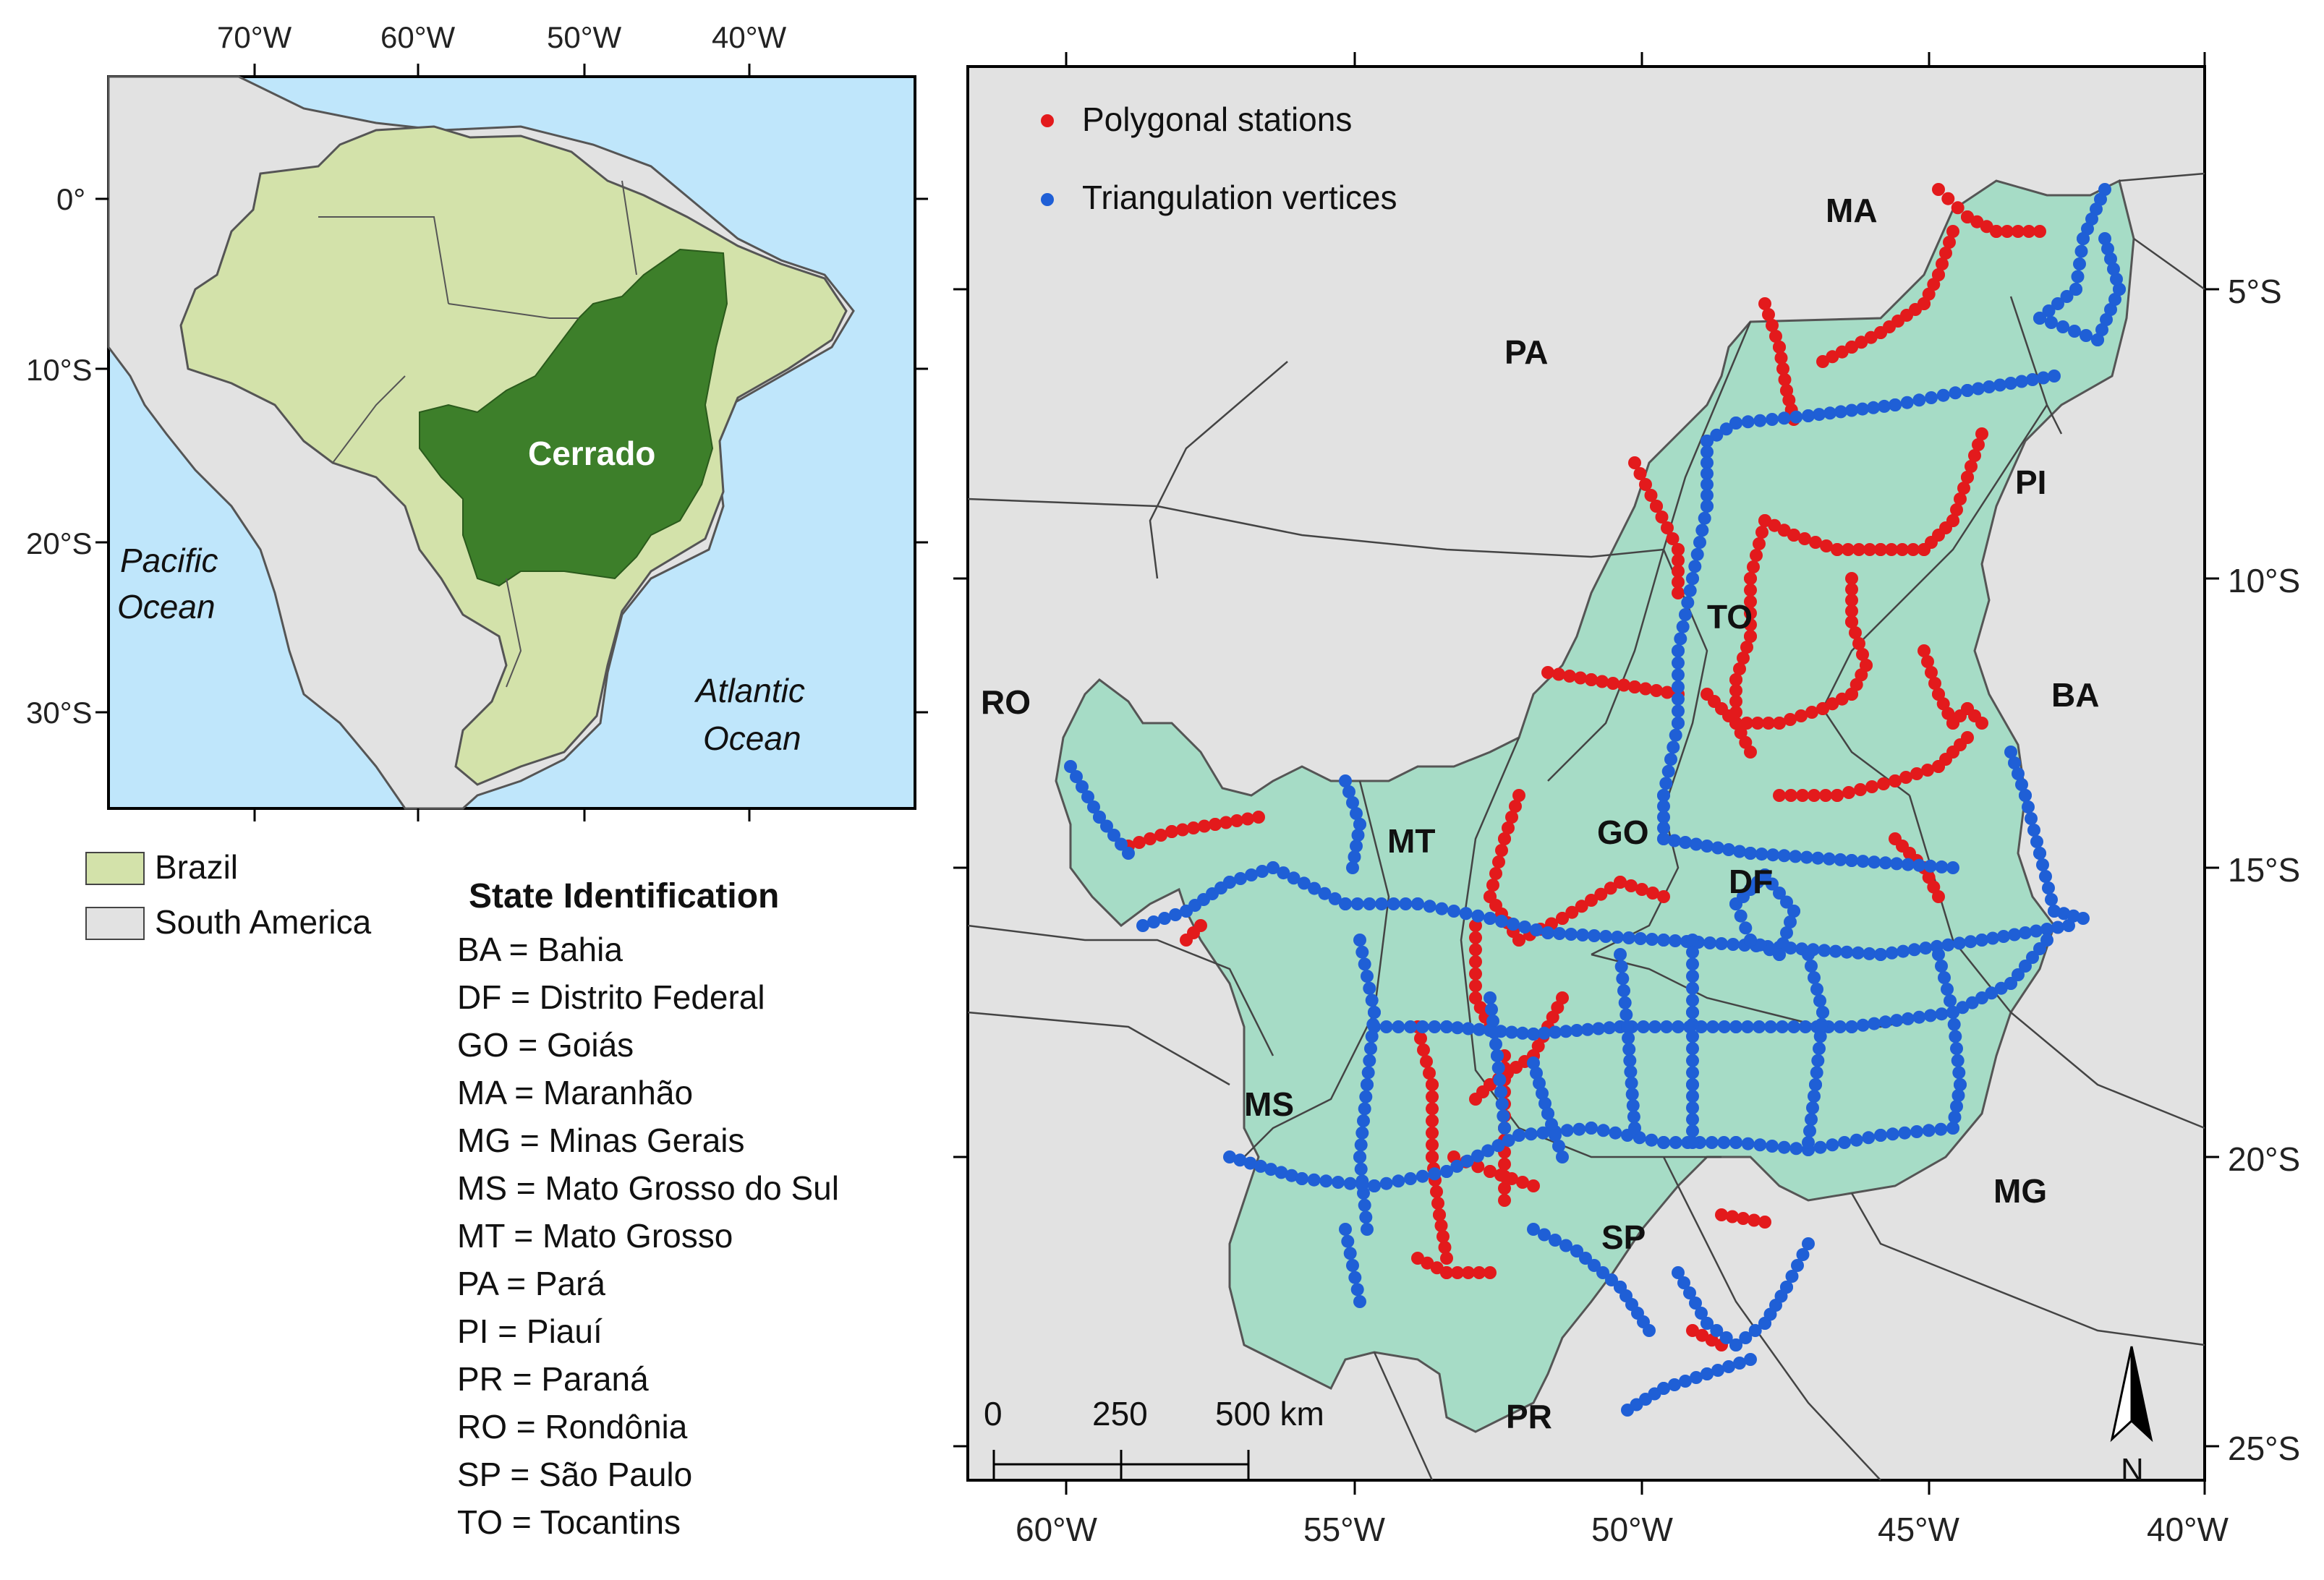 The height and width of the screenshot is (1580, 2324). Describe the element at coordinates (169, 560) in the screenshot. I see `pacific-ocean-label-1: Pacific` at that location.